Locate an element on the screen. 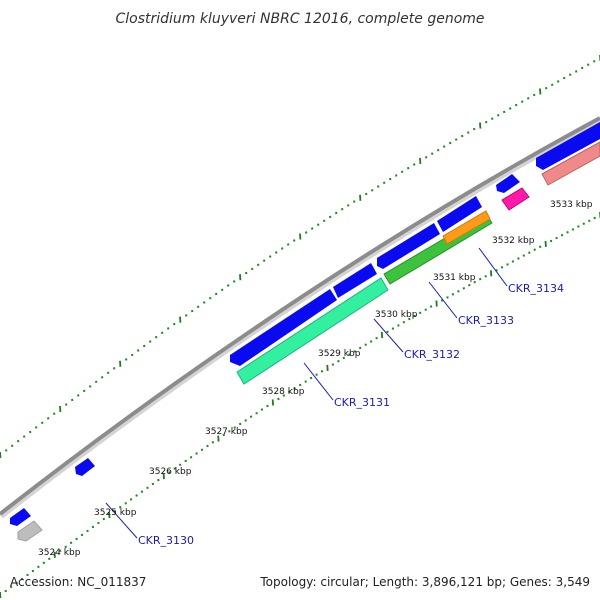  kbp-label: 3530 kbp is located at coordinates (396, 315).